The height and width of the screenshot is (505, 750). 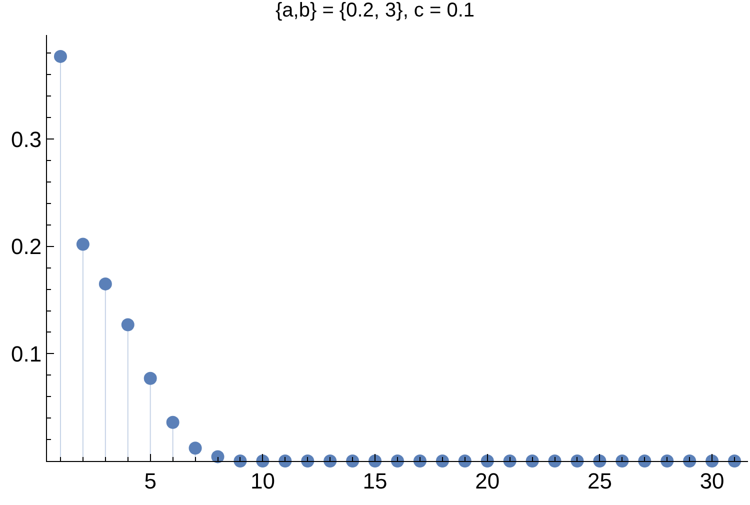 I want to click on y-tick-label: 0.3, so click(x=26, y=139).